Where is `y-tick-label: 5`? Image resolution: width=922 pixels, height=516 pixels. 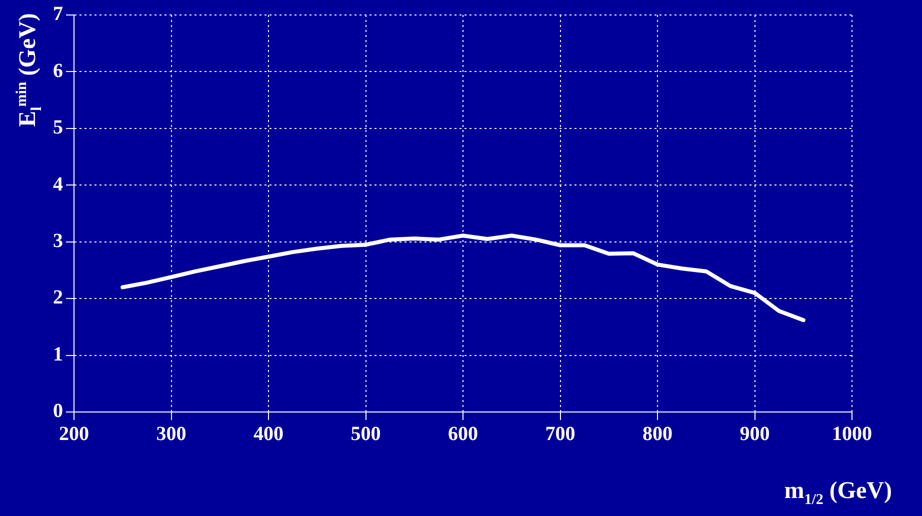
y-tick-label: 5 is located at coordinates (58, 127).